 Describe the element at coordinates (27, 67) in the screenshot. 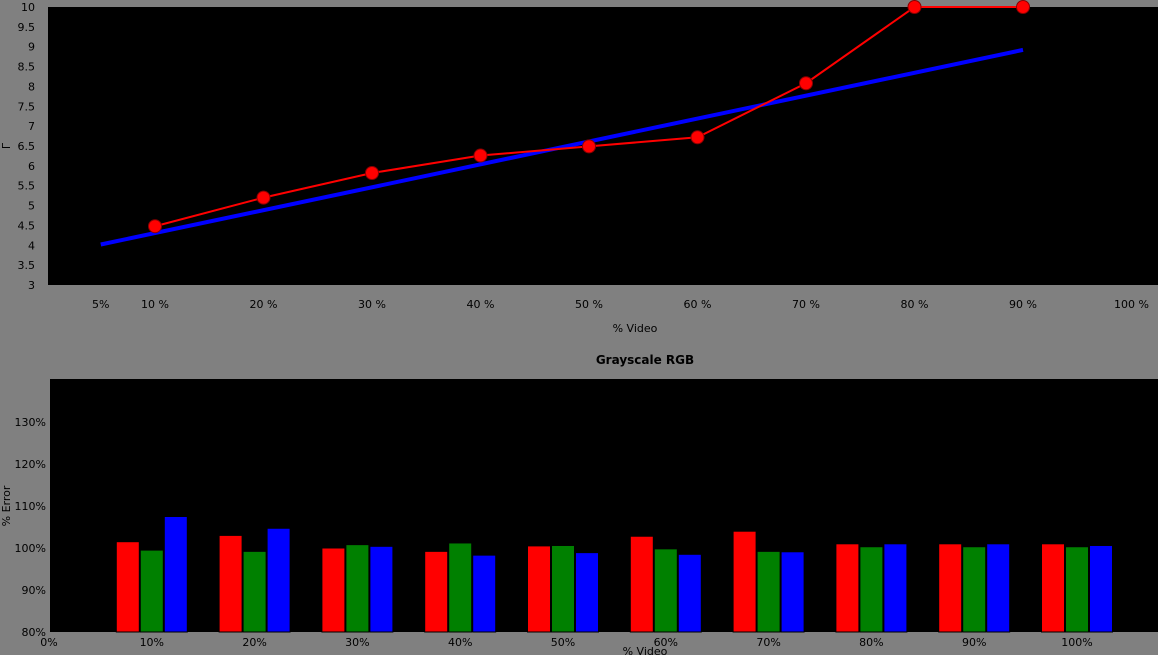

I see `gamma-y-tick: 8.5` at that location.